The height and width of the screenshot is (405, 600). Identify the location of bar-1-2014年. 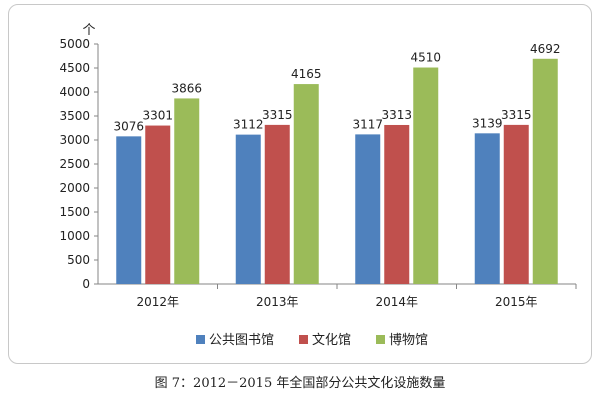
(368, 209).